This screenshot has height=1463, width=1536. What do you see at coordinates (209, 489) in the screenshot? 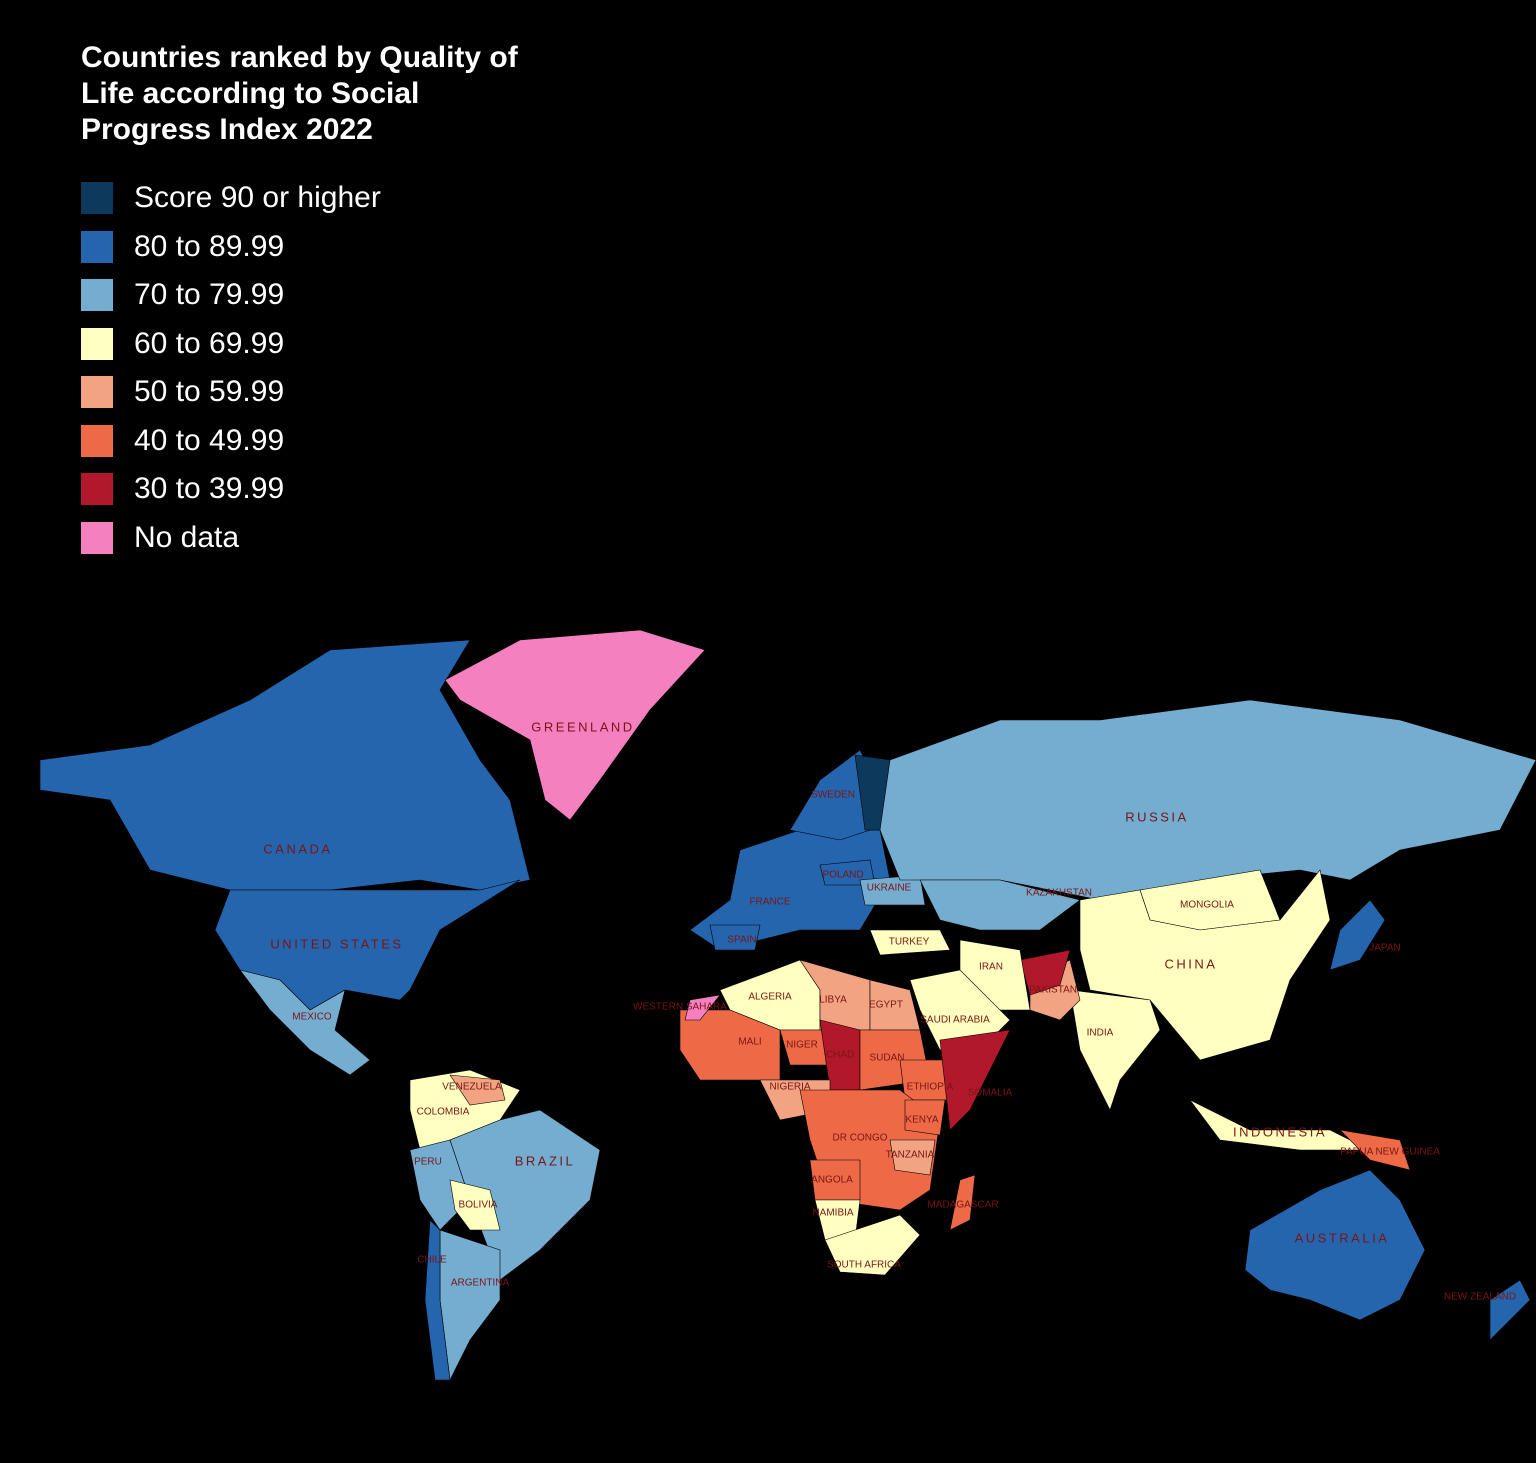
I see `legend-label: 30 to 39.99` at bounding box center [209, 489].